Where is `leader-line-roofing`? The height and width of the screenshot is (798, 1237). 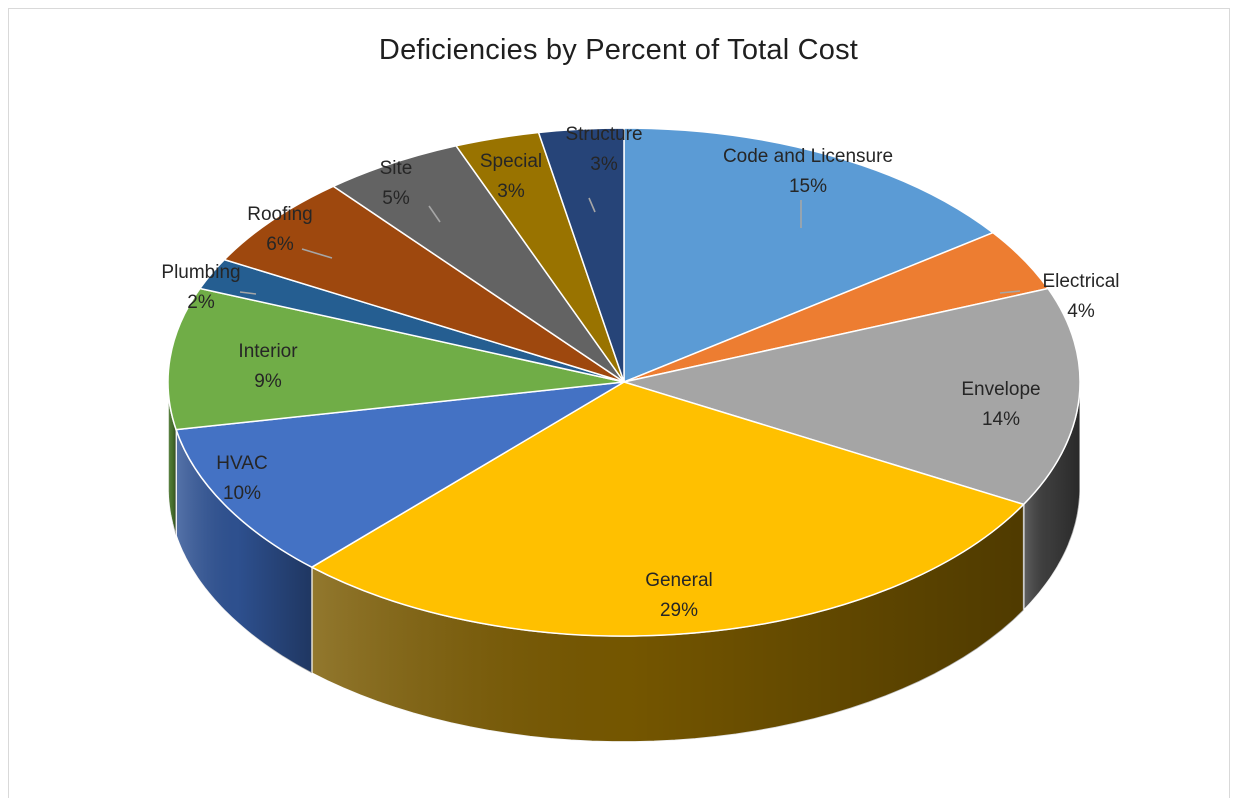
leader-line-roofing is located at coordinates (317, 253).